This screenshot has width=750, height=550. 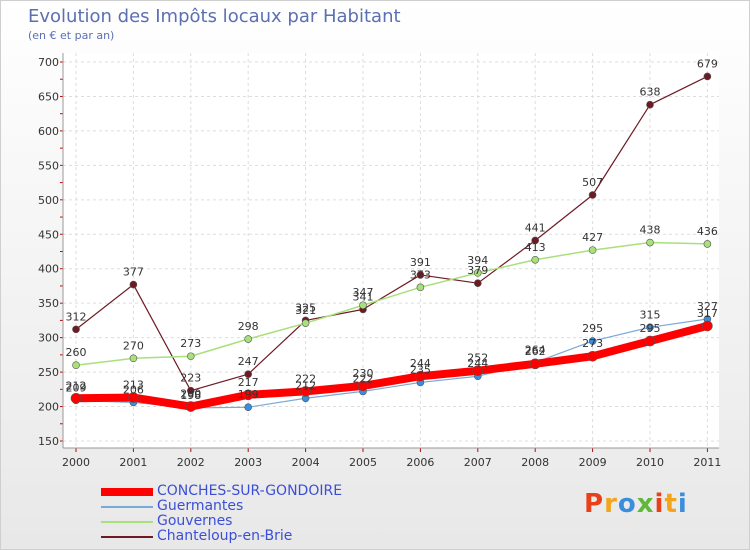 What do you see at coordinates (363, 462) in the screenshot?
I see `x-tick-label: 2005` at bounding box center [363, 462].